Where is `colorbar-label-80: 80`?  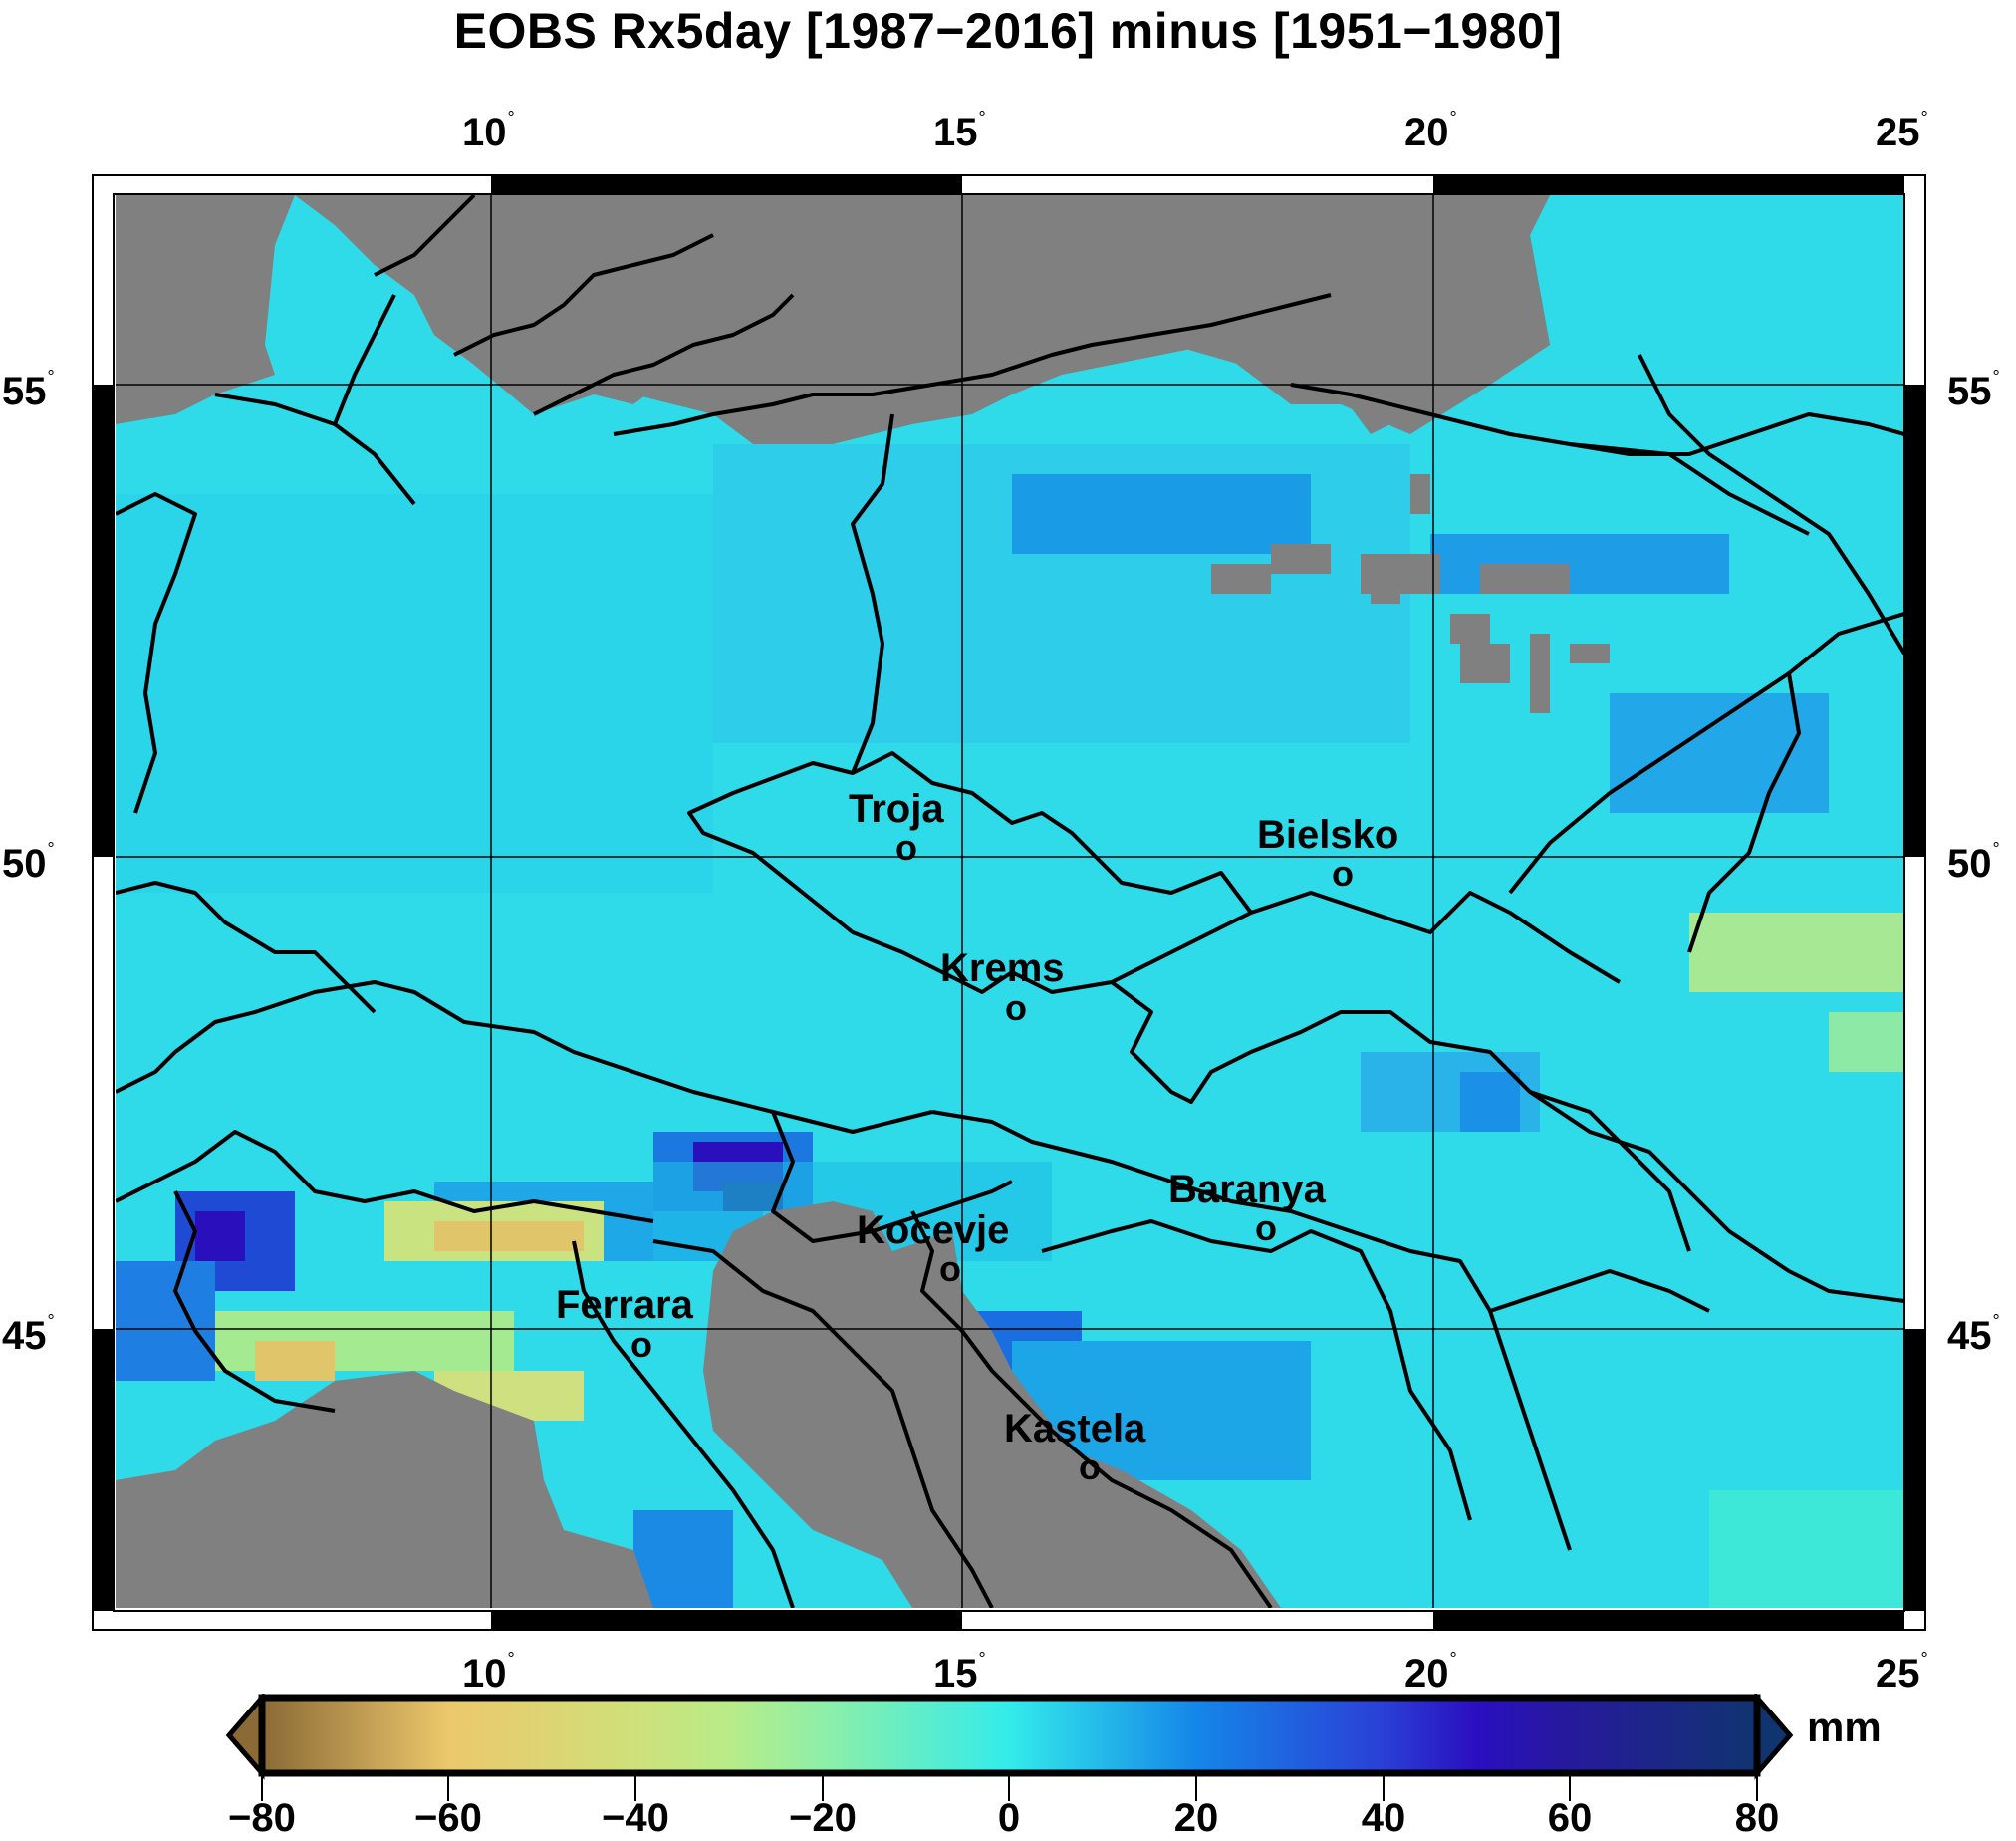
colorbar-label-80: 80 is located at coordinates (1757, 1818).